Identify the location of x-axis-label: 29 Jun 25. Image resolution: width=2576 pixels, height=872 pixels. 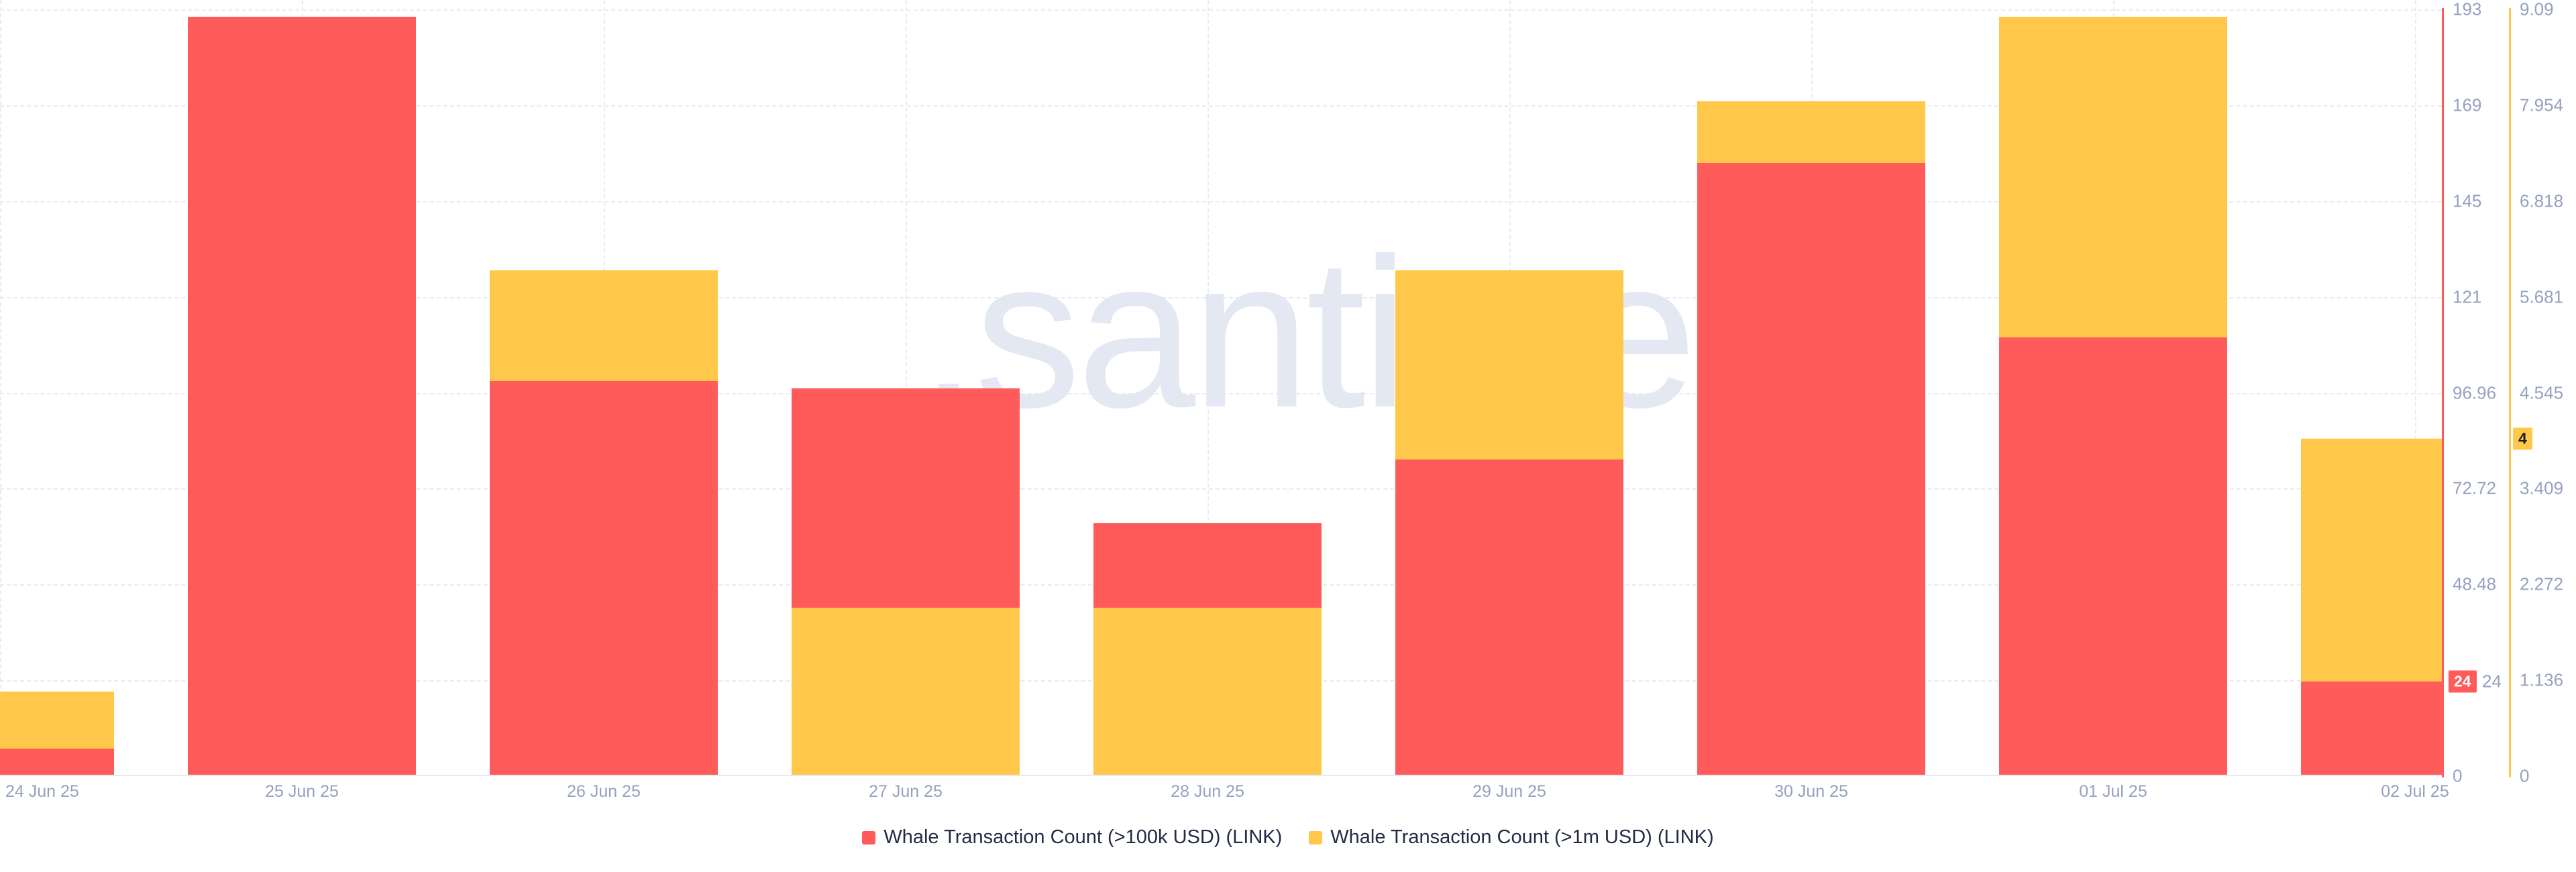
(1509, 791).